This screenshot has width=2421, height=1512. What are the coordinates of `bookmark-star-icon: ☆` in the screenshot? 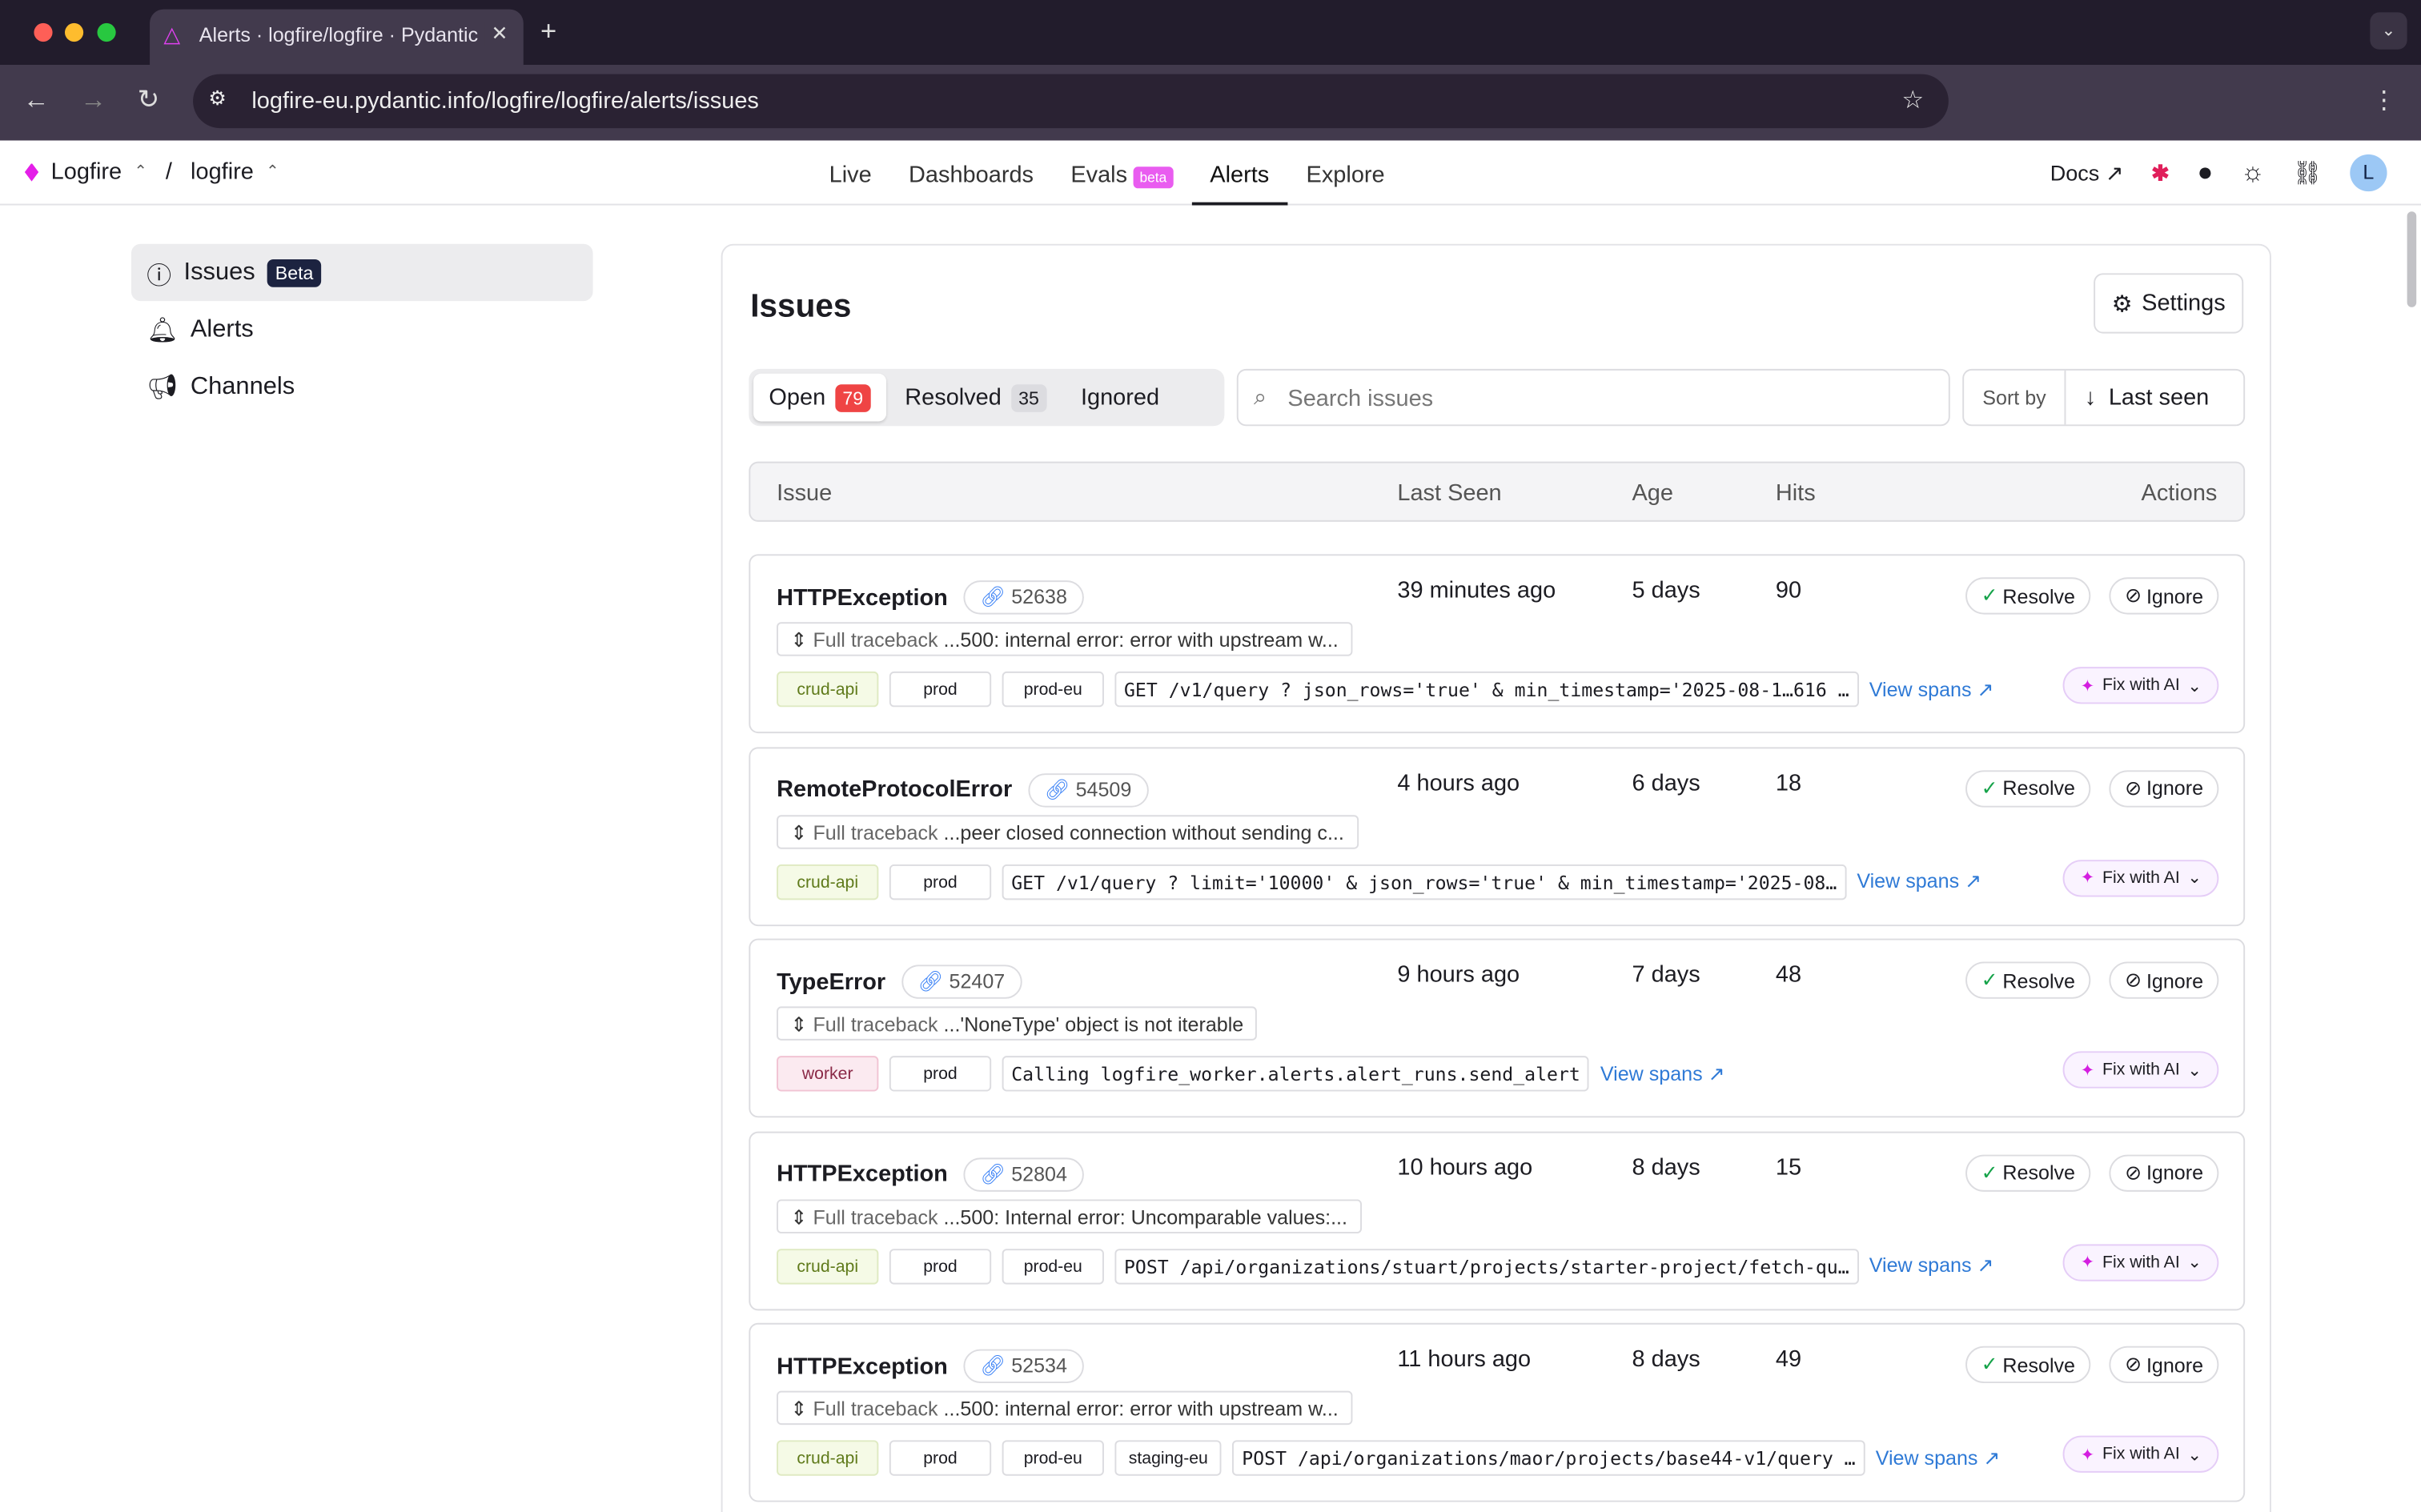 It's located at (1912, 100).